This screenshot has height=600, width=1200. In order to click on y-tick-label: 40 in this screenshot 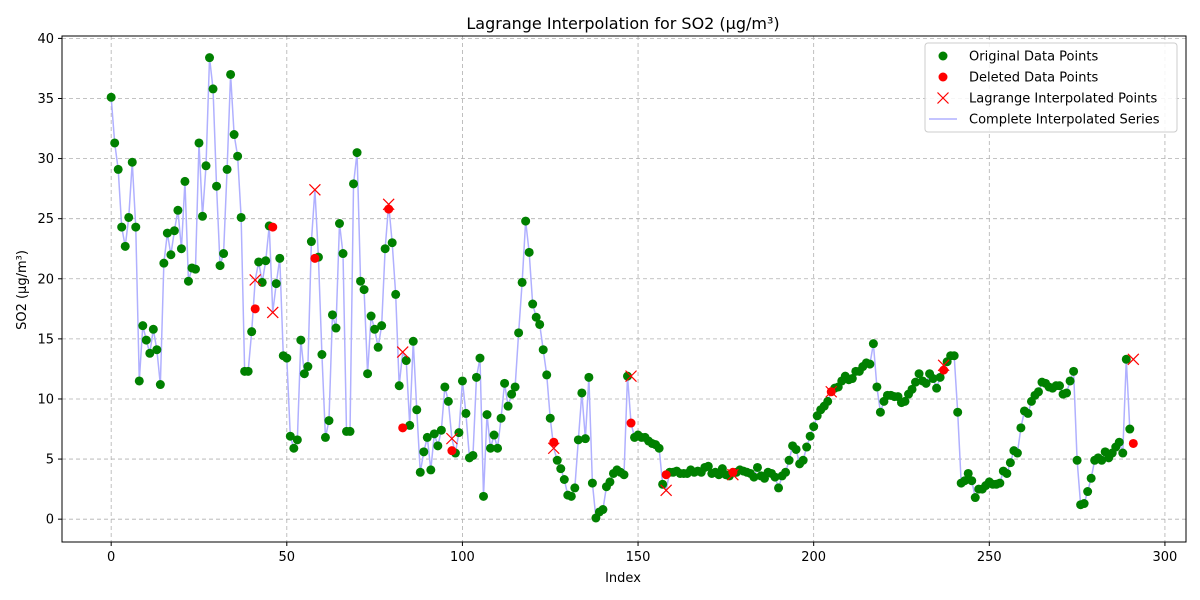, I will do `click(45, 39)`.